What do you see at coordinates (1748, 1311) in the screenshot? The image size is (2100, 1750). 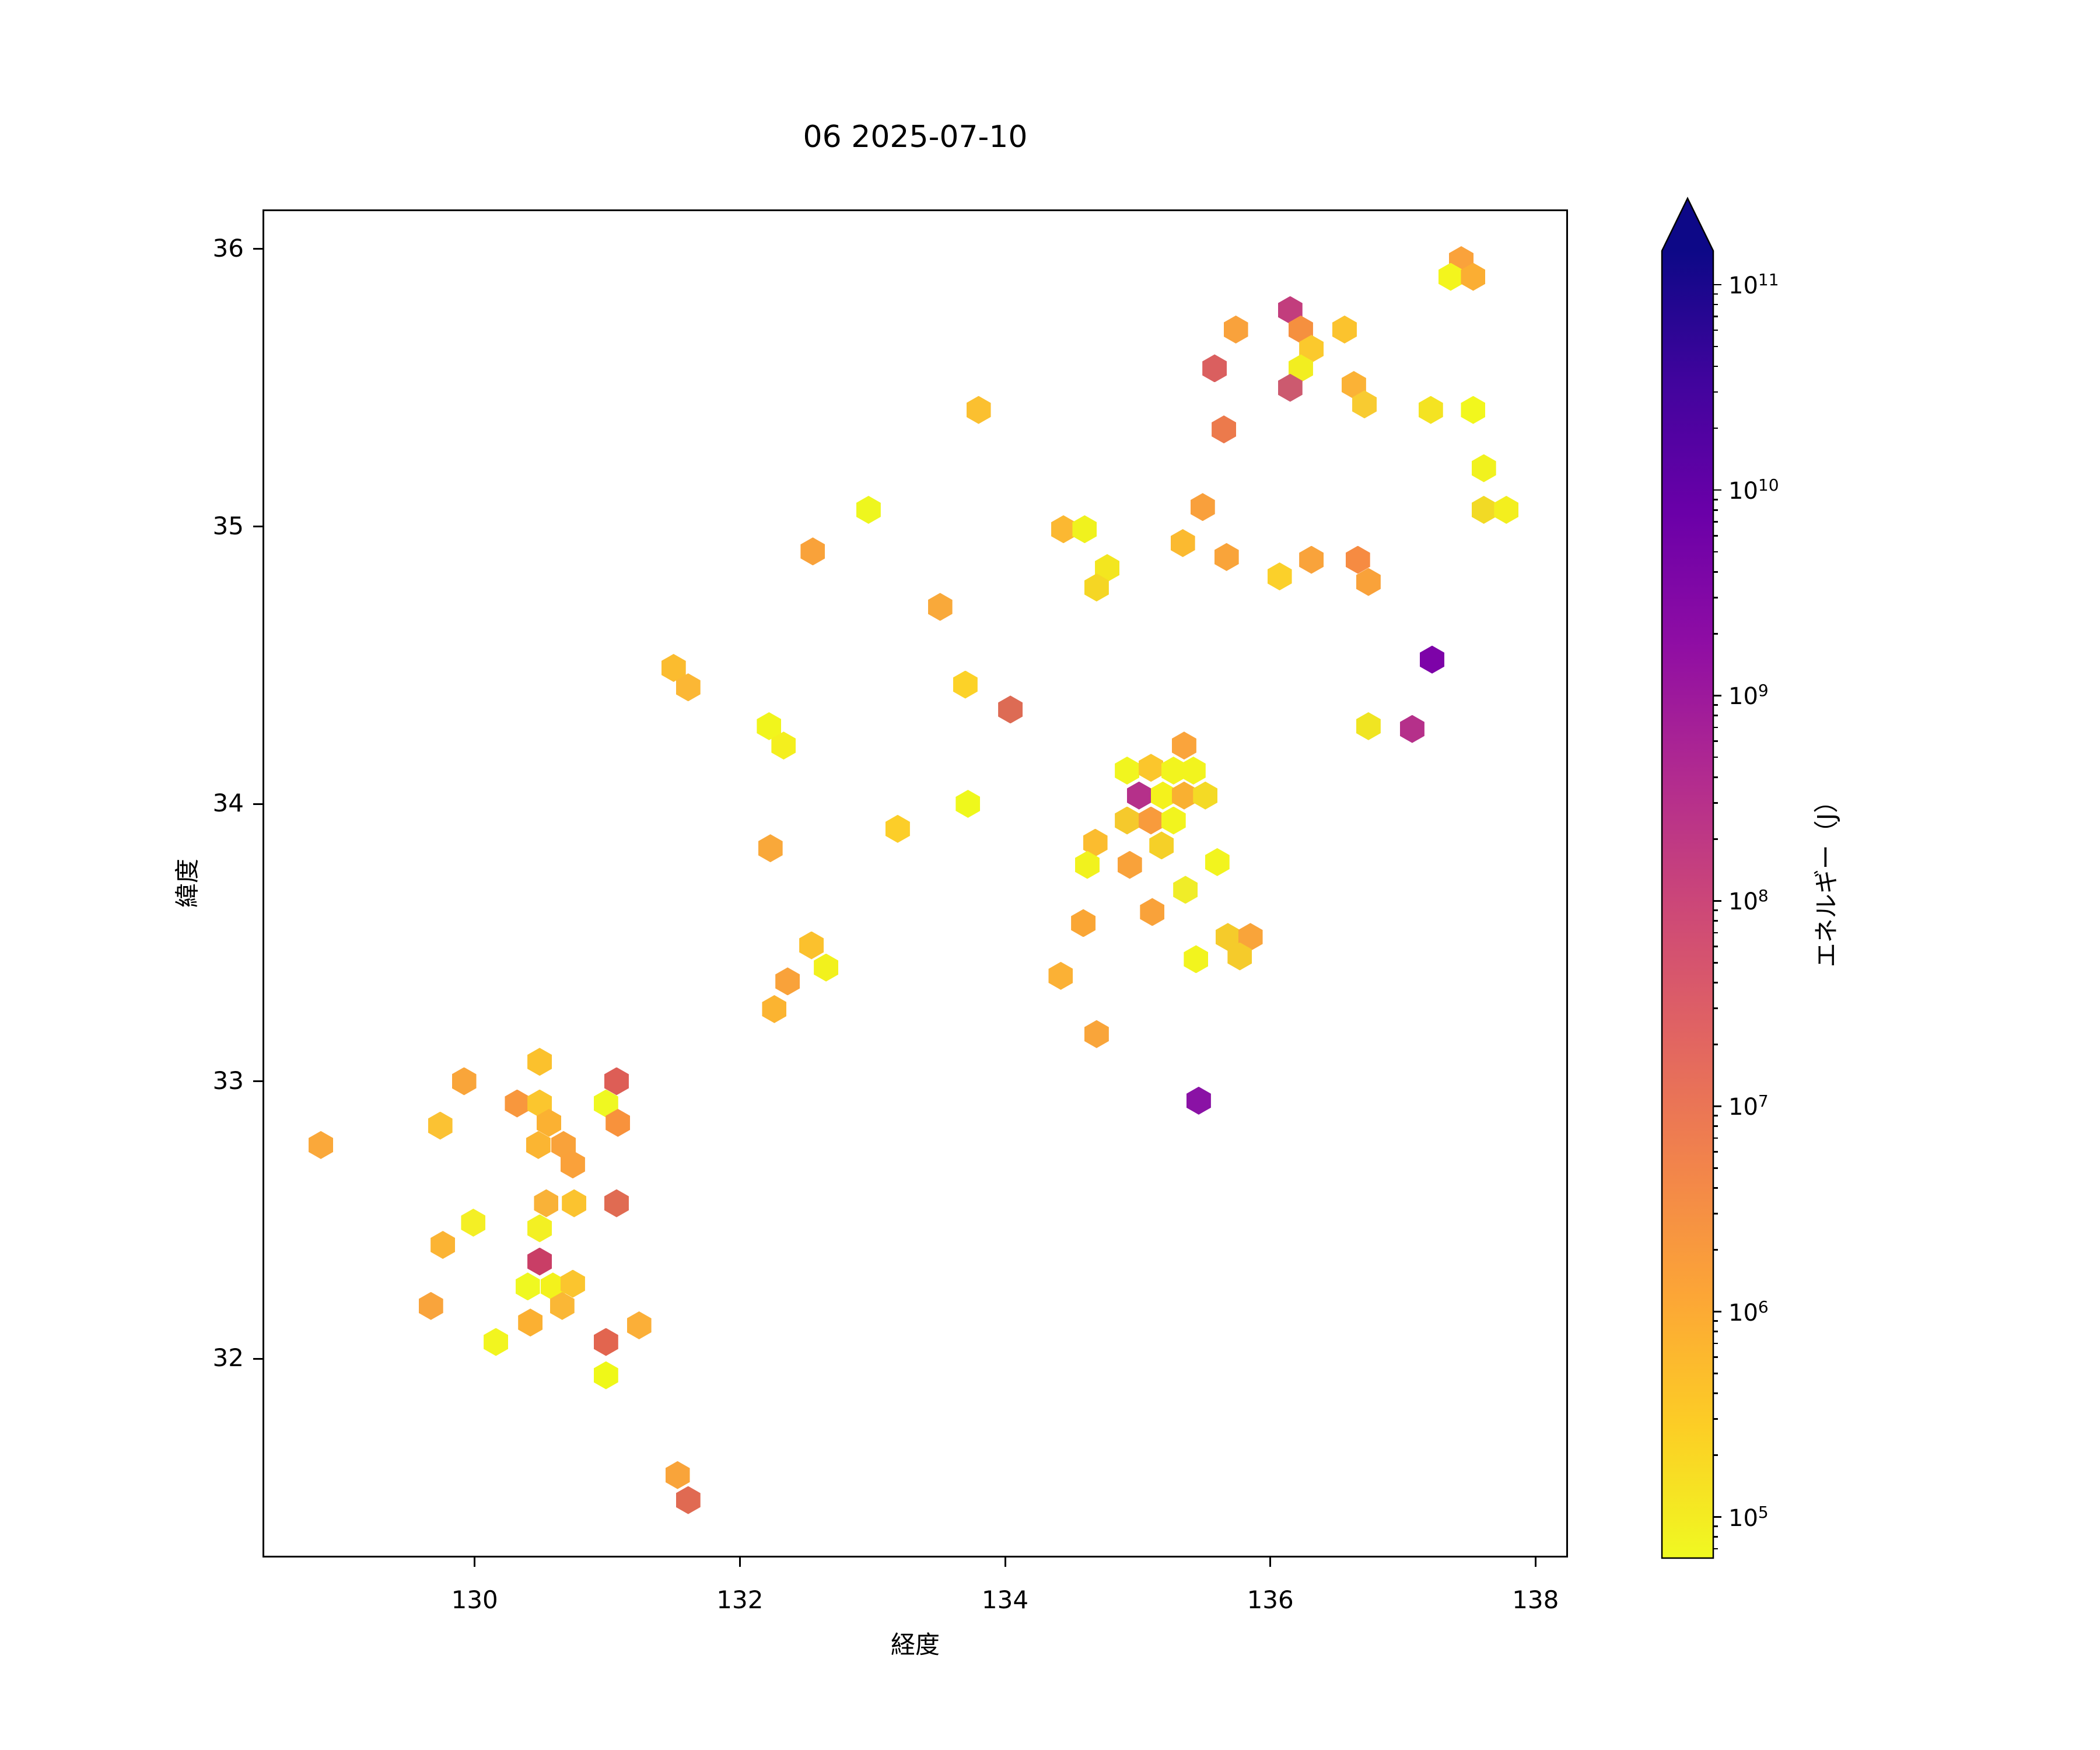 I see `colorbar-tick-label: 10⁶` at bounding box center [1748, 1311].